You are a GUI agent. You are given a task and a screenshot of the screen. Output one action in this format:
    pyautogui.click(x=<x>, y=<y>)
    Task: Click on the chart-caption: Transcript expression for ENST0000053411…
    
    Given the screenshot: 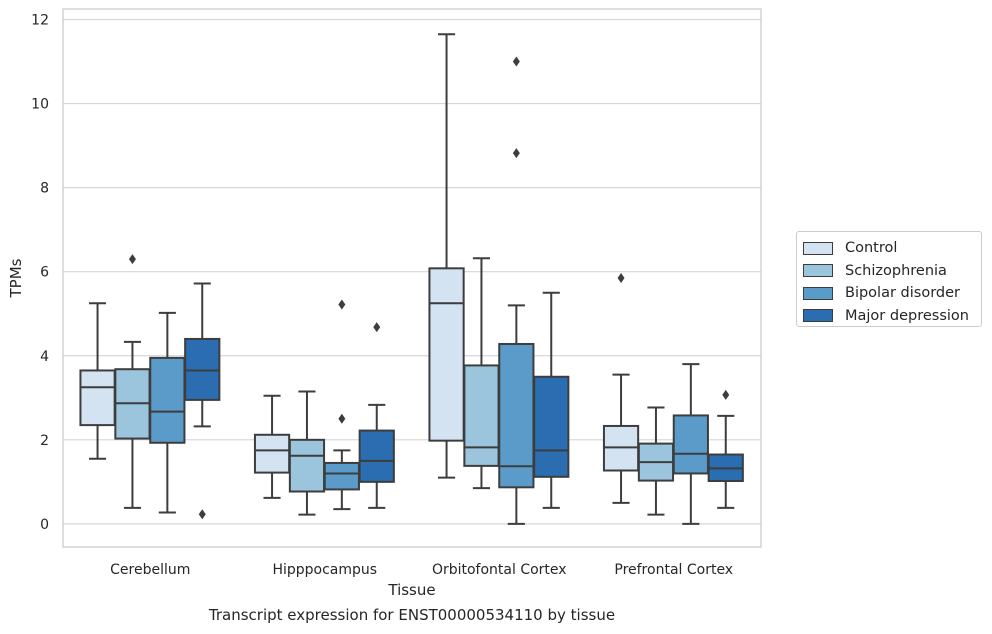 What is the action you would take?
    pyautogui.click(x=412, y=615)
    